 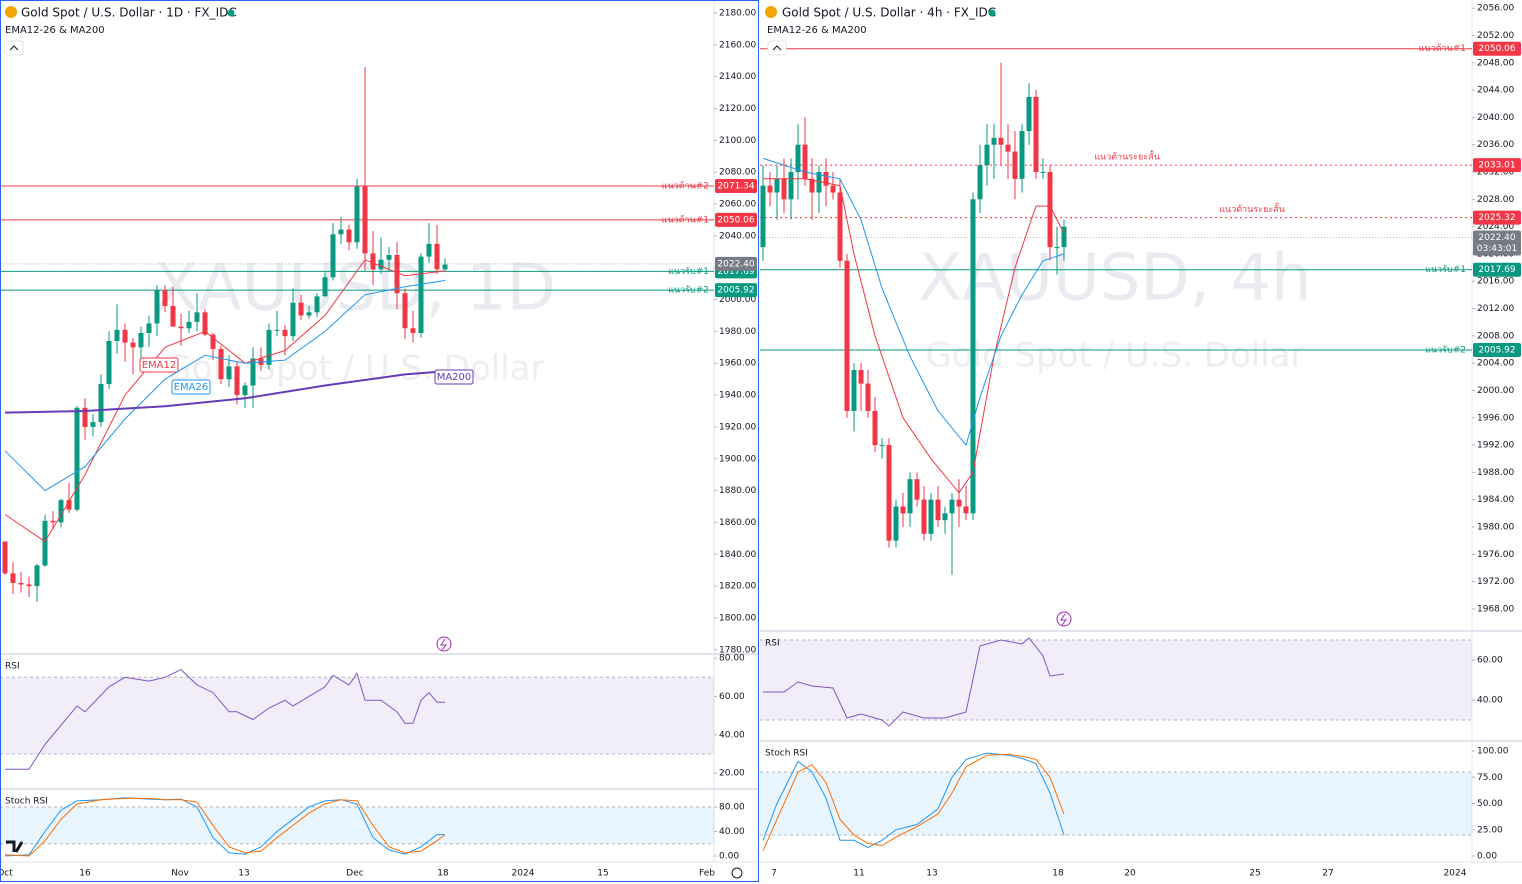 I want to click on x-tick-label: Dec, so click(x=354, y=874).